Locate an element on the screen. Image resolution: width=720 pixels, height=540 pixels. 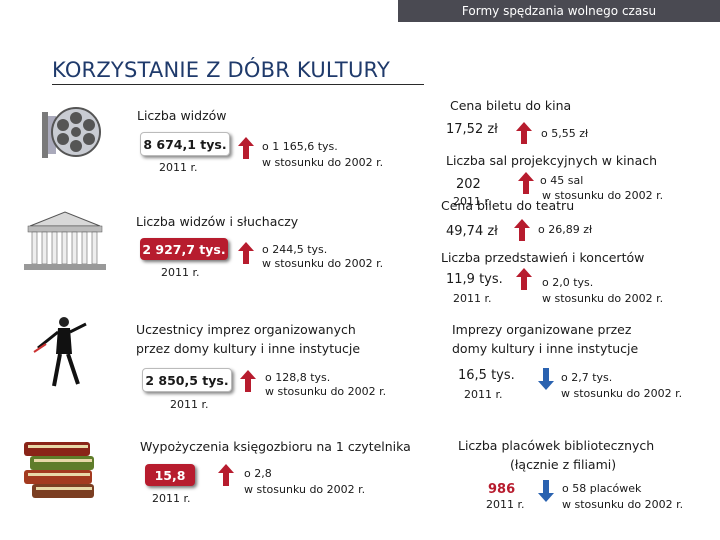
library-loans-change: o 2,8 is located at coordinates (258, 473).